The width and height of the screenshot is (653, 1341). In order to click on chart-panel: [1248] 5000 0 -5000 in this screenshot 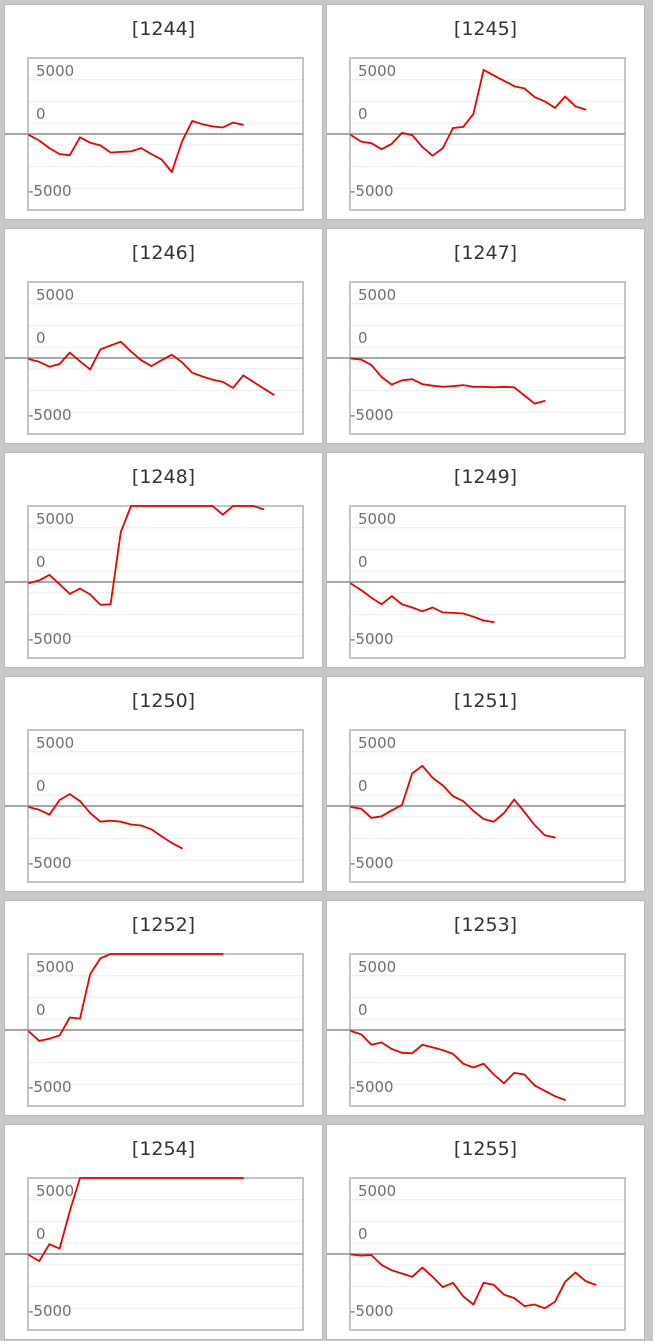, I will do `click(163, 560)`.